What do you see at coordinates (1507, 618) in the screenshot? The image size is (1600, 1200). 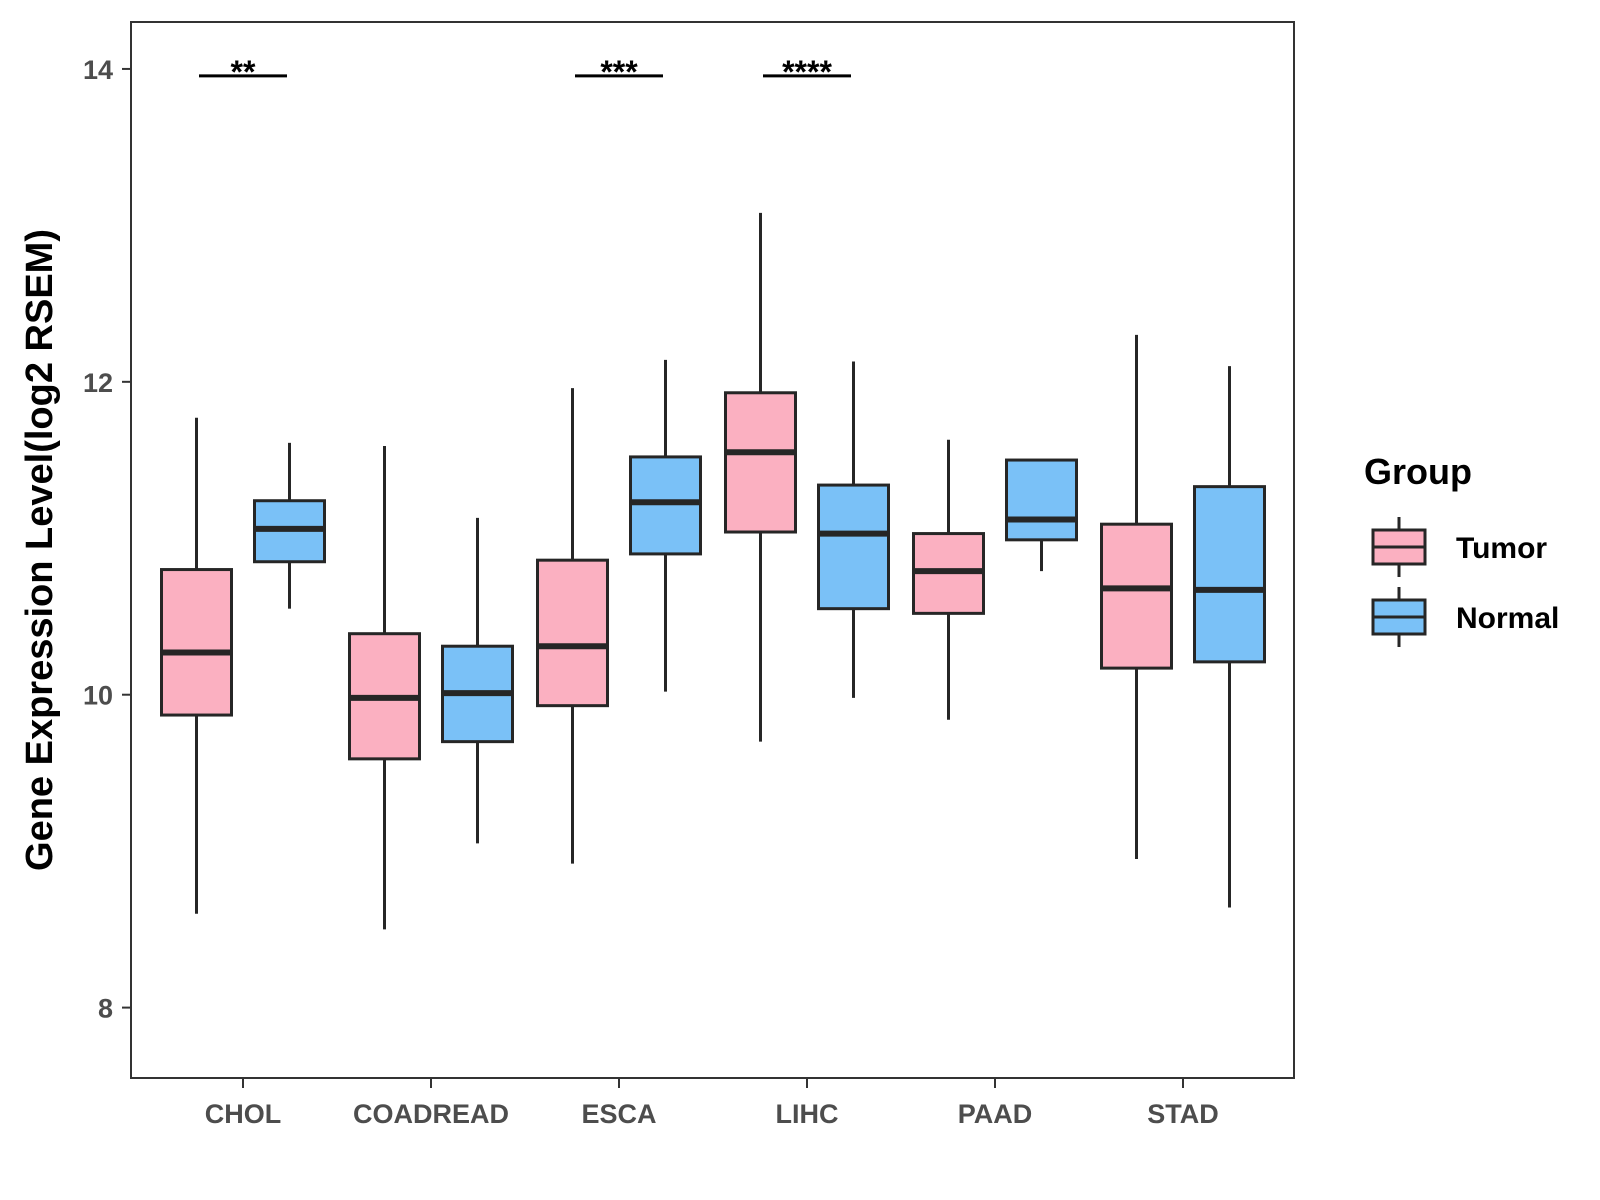 I see `legend-label: Normal` at bounding box center [1507, 618].